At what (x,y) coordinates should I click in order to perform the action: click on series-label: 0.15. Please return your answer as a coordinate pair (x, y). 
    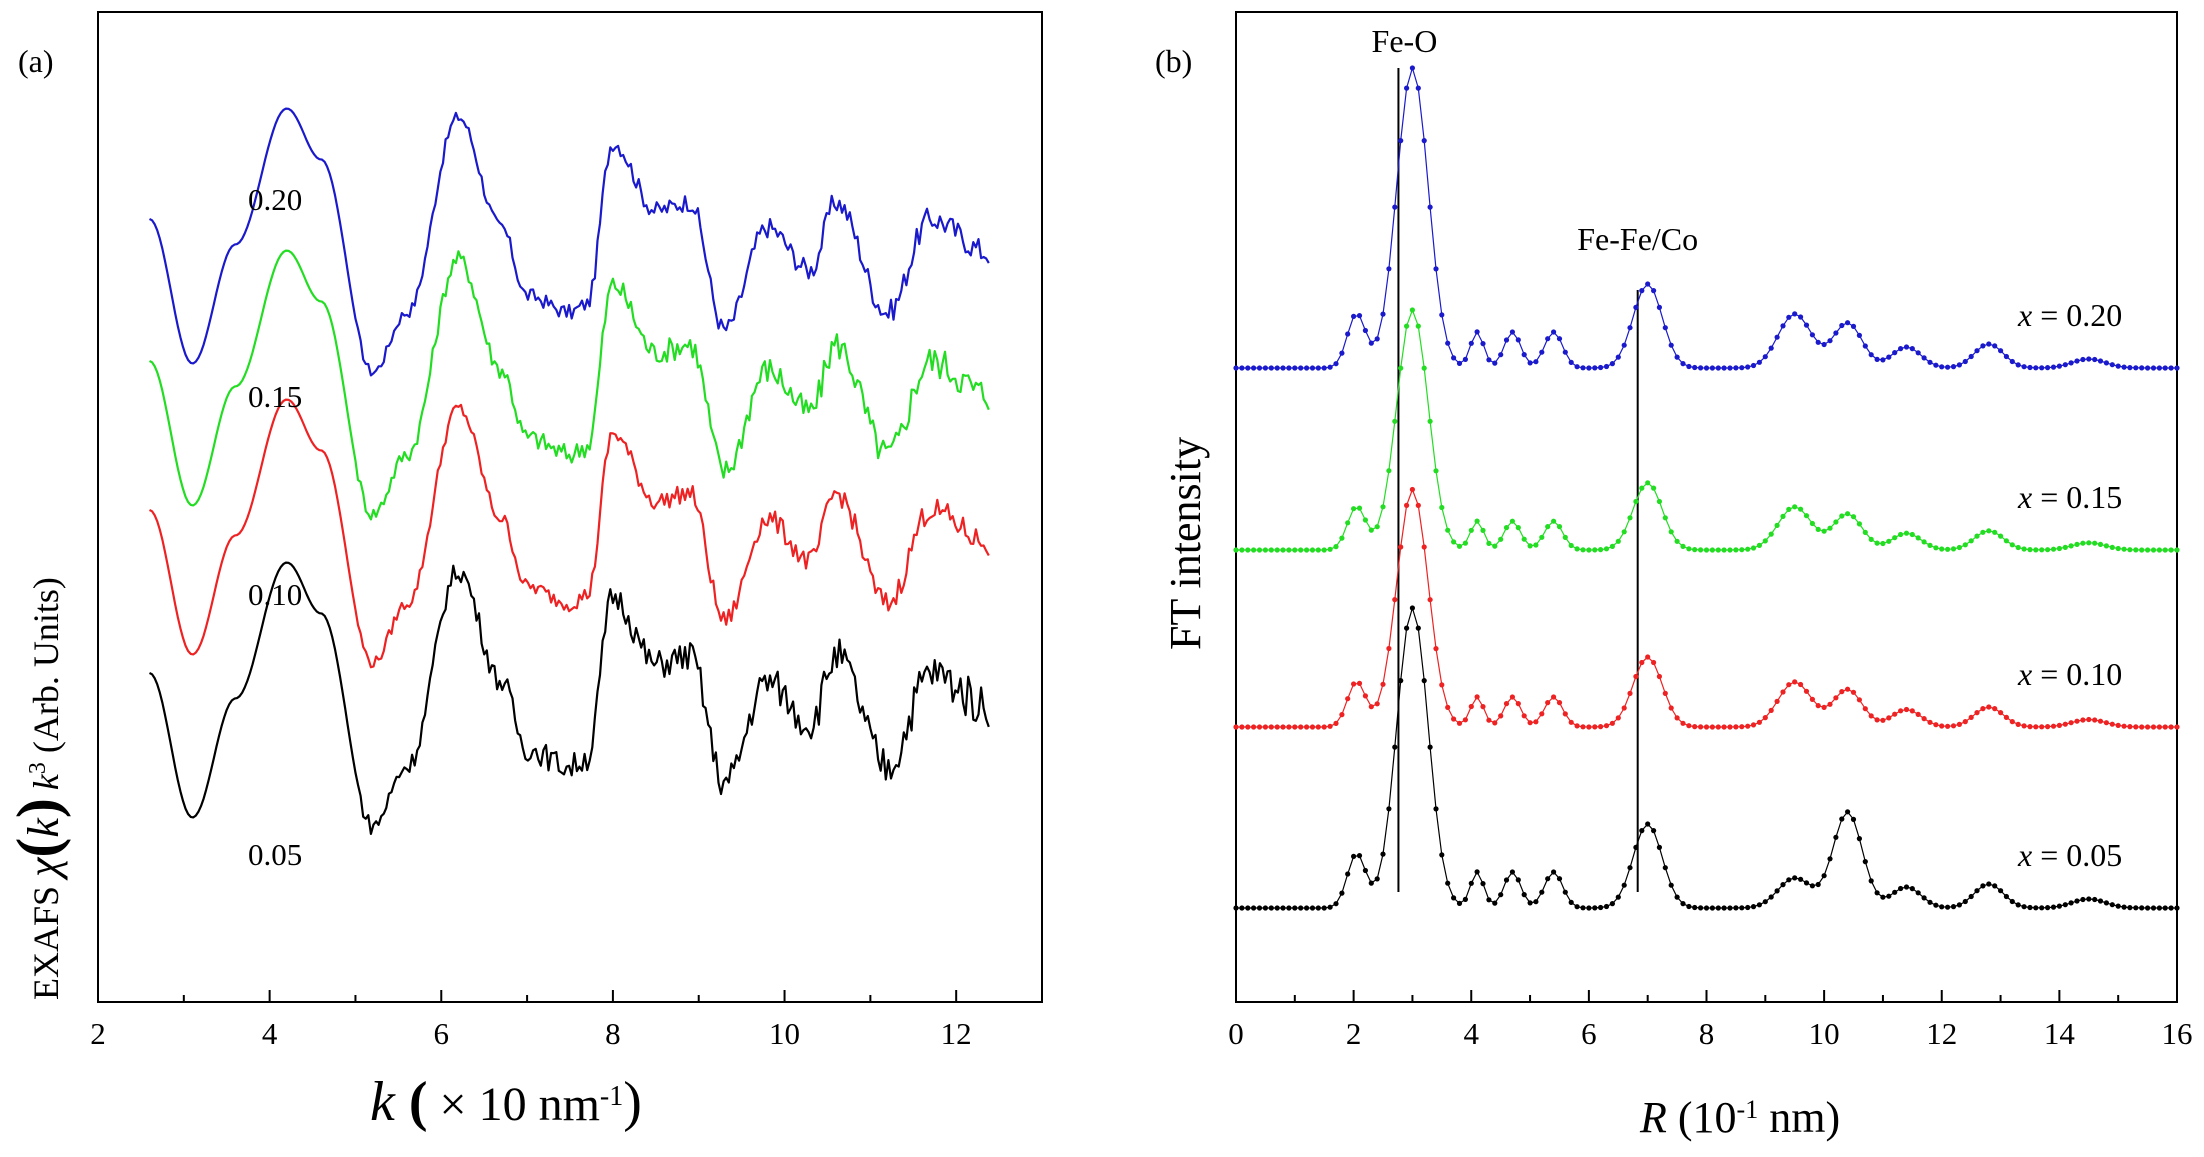
    Looking at the image, I should click on (275, 396).